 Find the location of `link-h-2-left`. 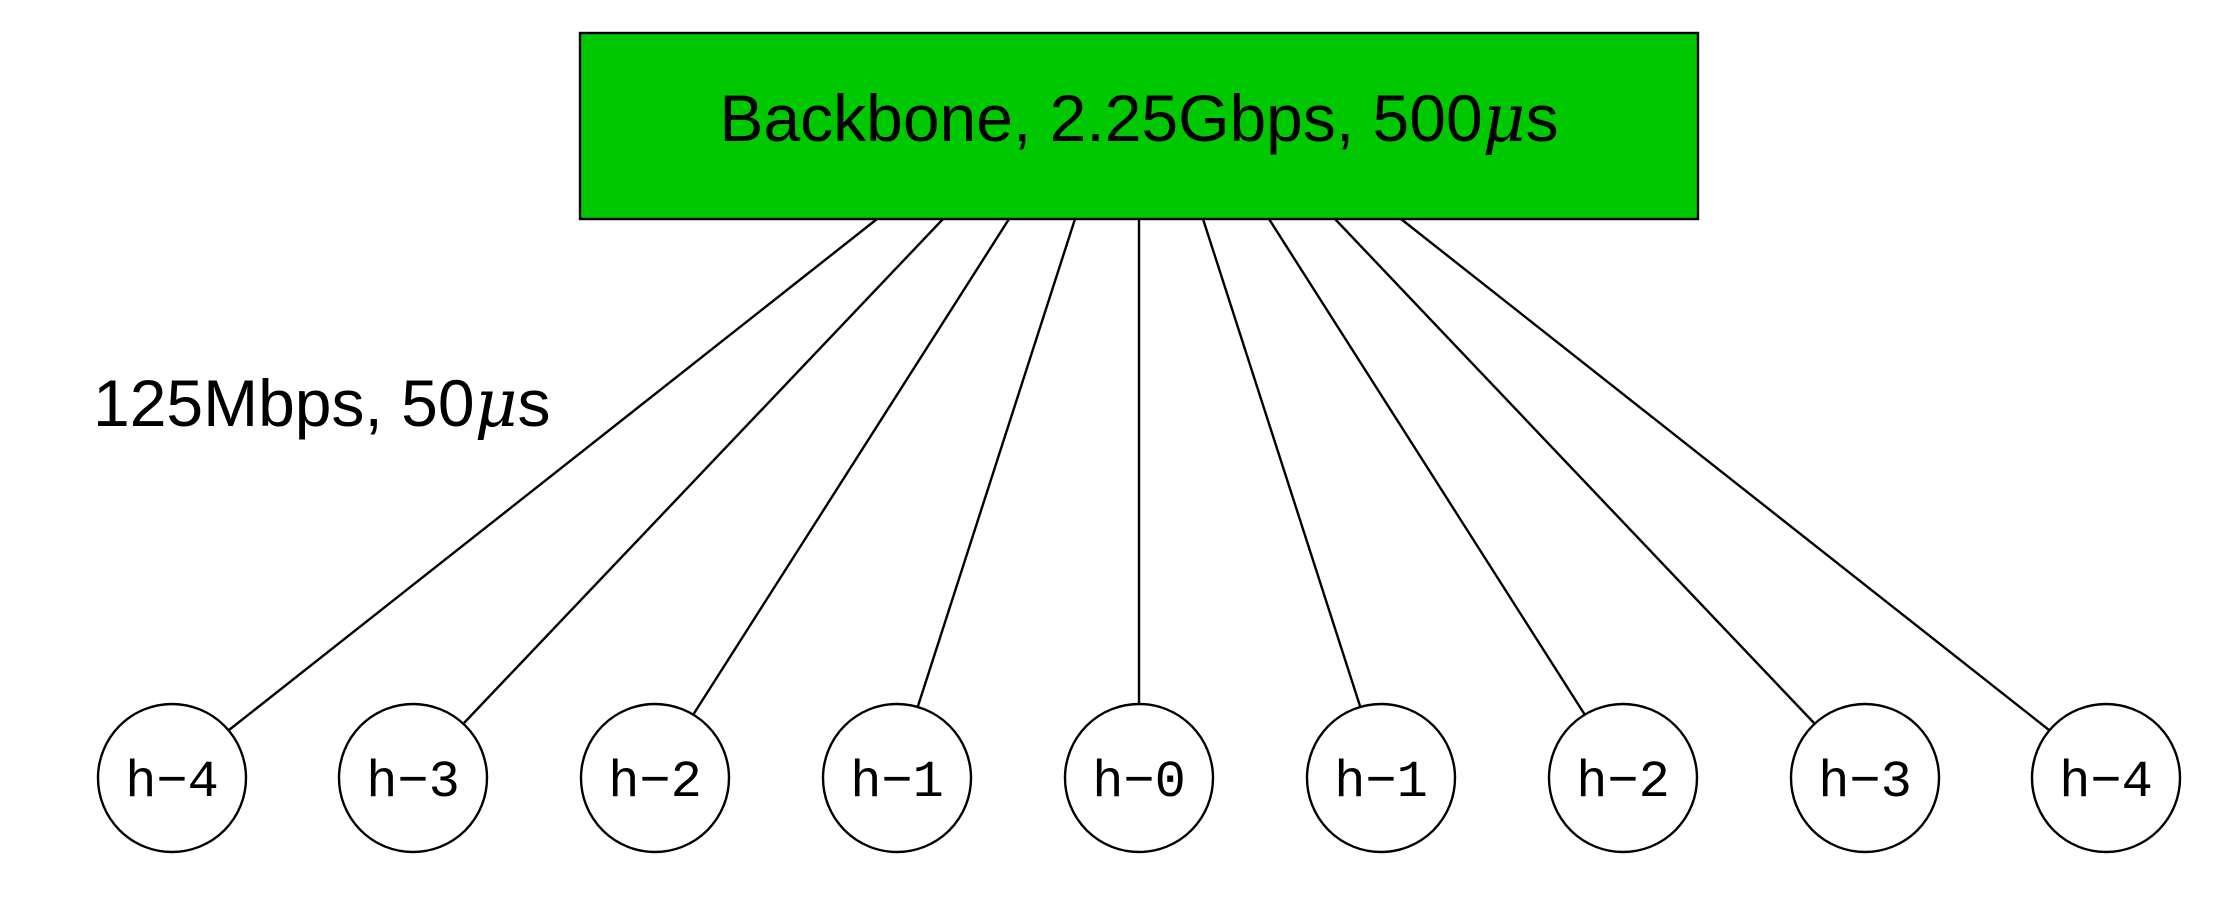

link-h-2-left is located at coordinates (851, 467).